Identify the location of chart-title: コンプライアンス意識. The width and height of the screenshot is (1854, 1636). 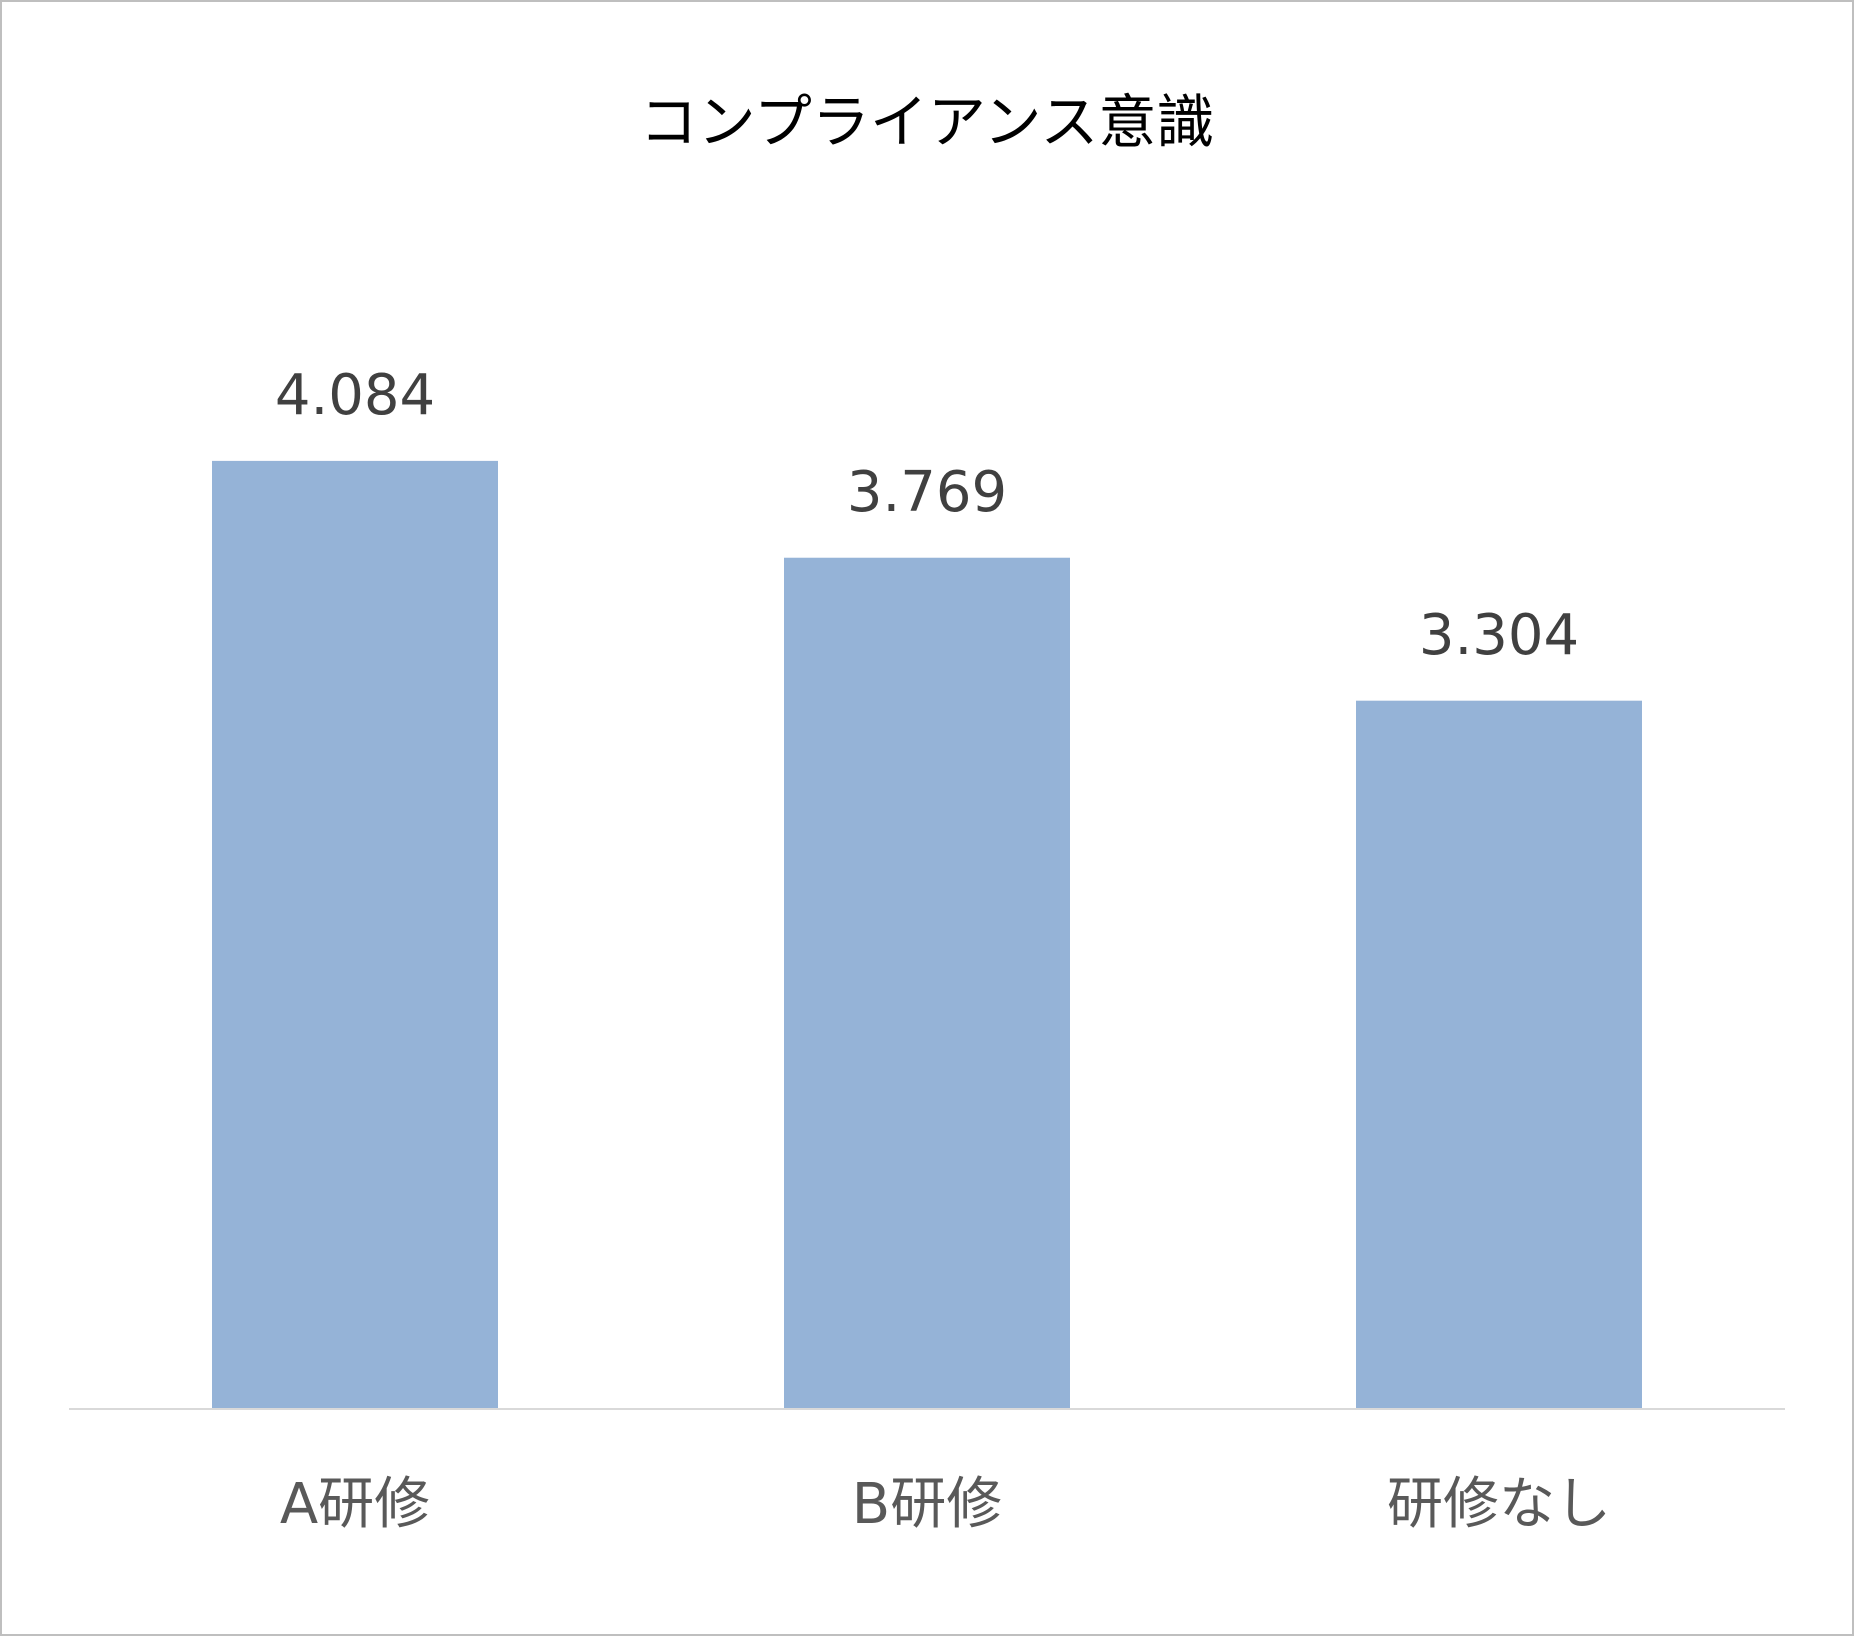
(927, 122).